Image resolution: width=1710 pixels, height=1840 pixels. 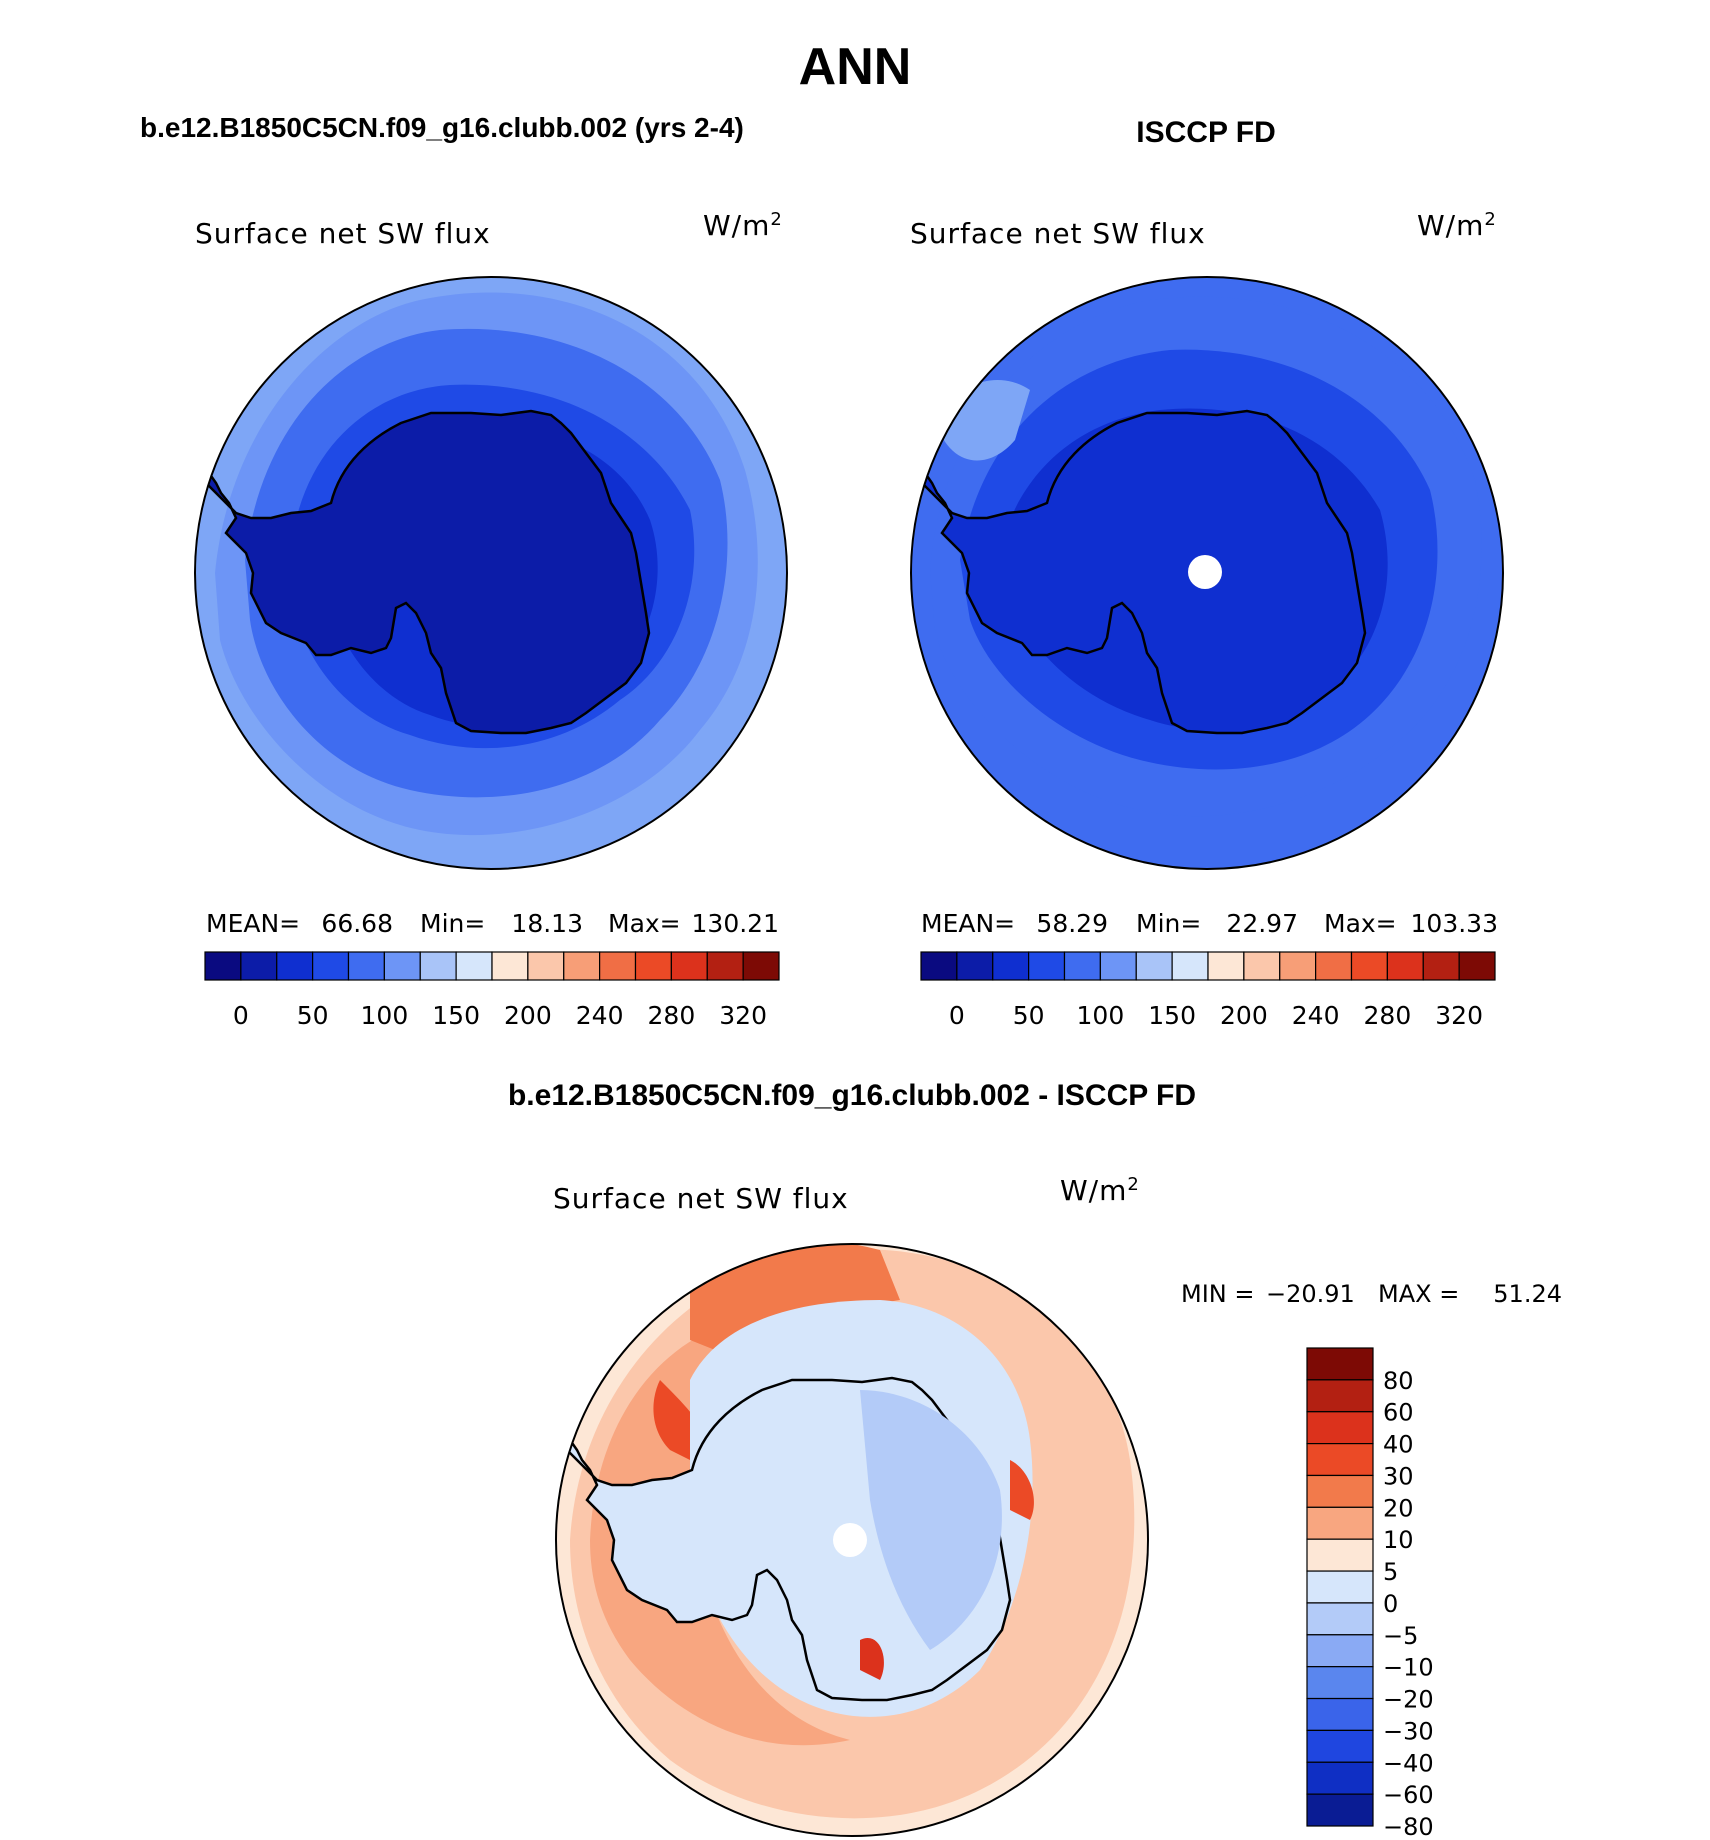 I want to click on colorbar-diff-tick-label: 30, so click(x=1398, y=1476).